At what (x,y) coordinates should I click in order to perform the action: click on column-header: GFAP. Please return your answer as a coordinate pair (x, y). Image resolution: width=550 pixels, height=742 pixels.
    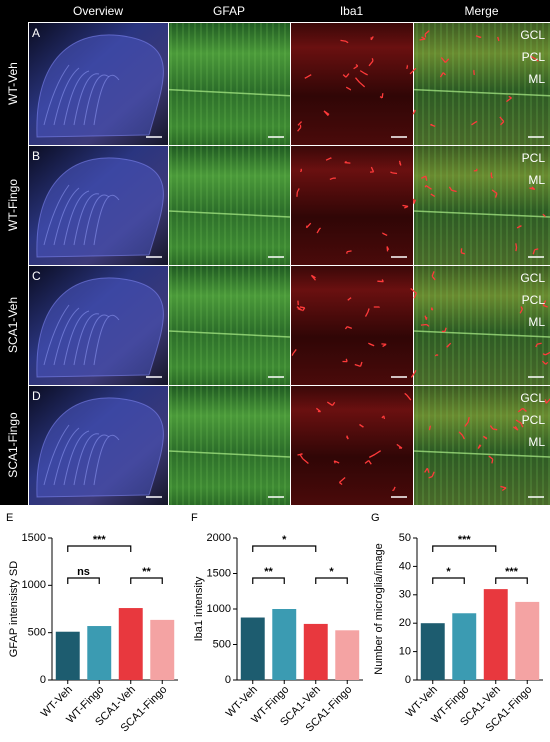
    Looking at the image, I should click on (229, 11).